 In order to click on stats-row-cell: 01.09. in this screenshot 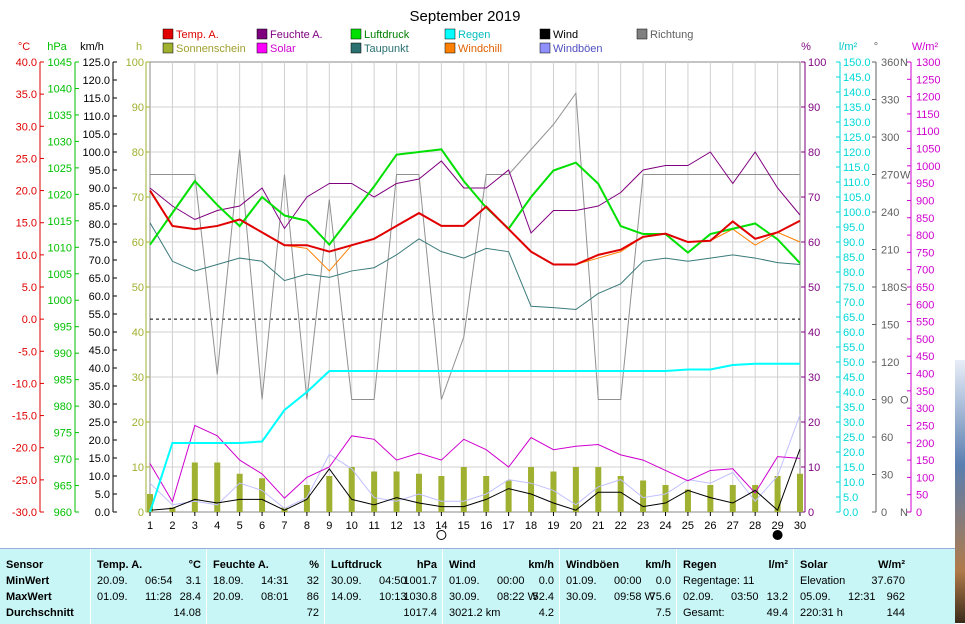, I will do `click(112, 597)`.